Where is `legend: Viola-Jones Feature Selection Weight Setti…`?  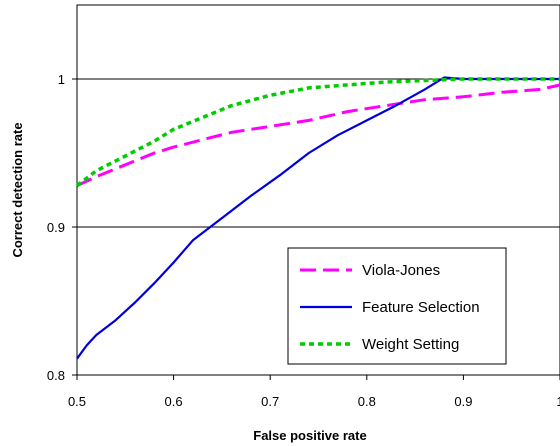 legend: Viola-Jones Feature Selection Weight Setti… is located at coordinates (397, 306).